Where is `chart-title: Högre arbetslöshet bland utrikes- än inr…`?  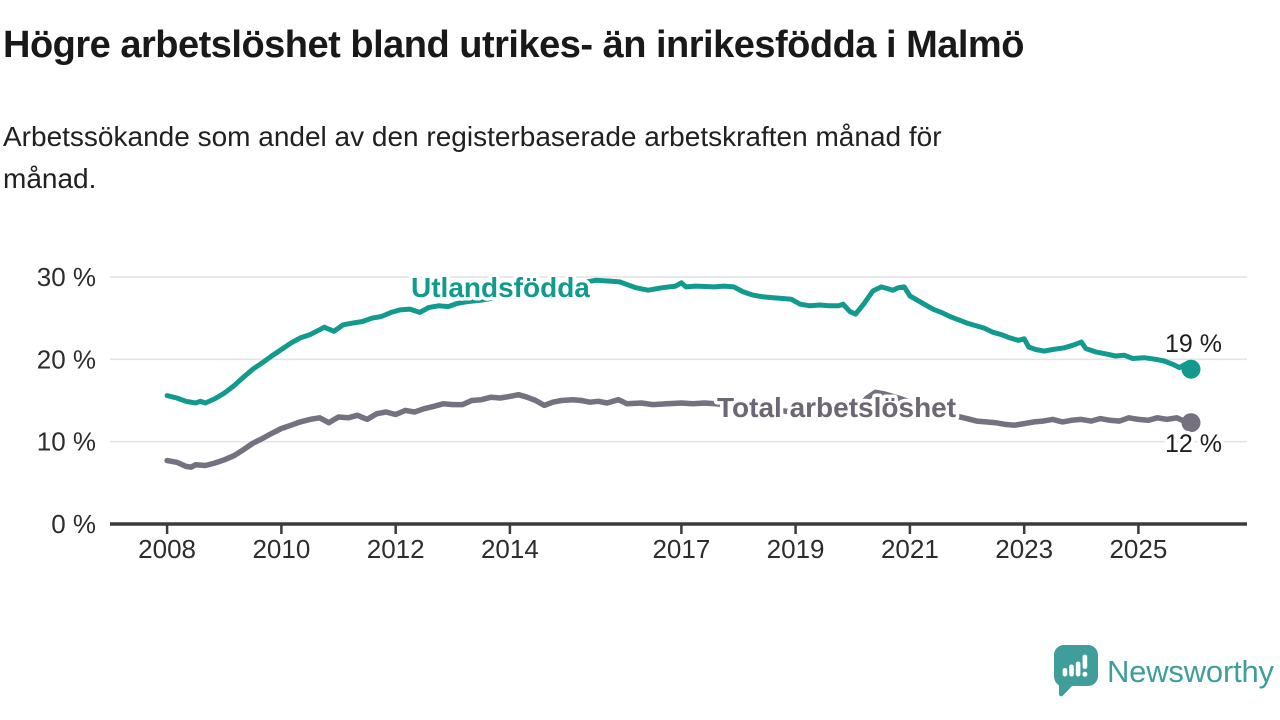
chart-title: Högre arbetslöshet bland utrikes- än inr… is located at coordinates (513, 45).